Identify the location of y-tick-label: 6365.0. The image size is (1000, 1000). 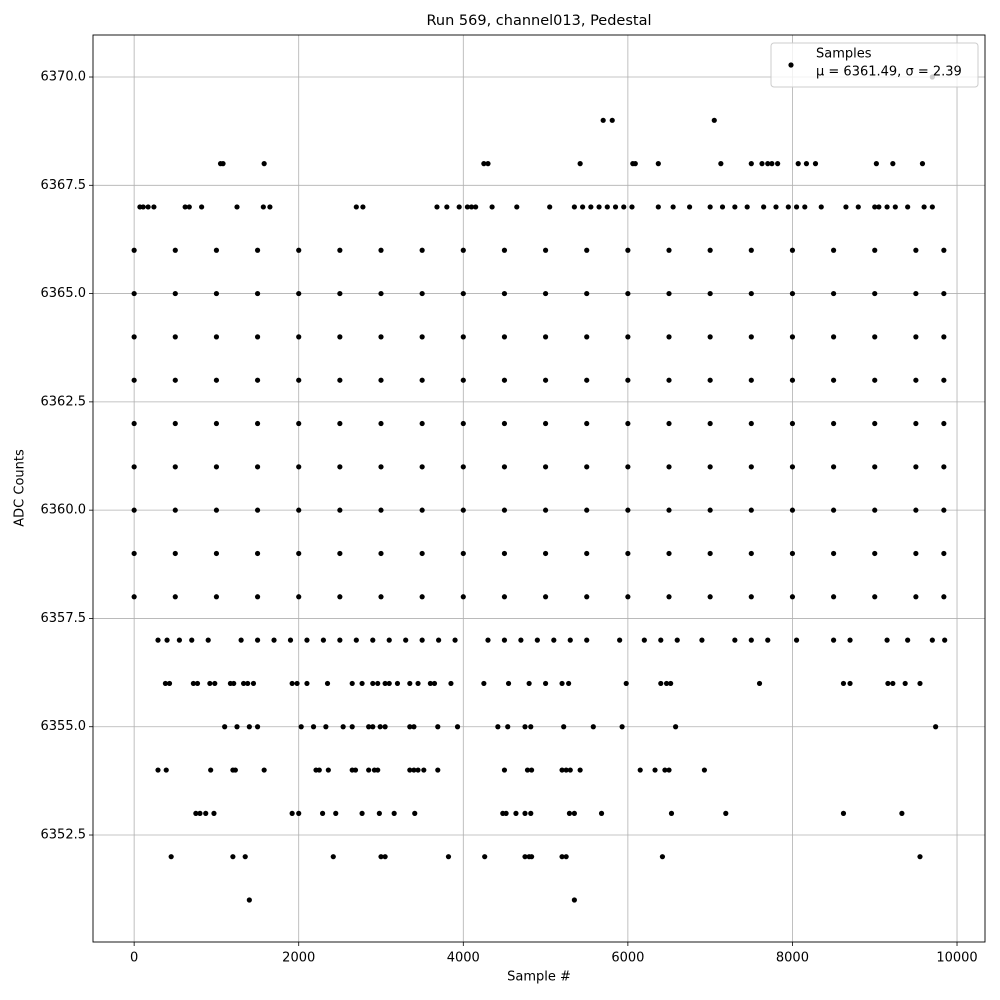
(64, 293).